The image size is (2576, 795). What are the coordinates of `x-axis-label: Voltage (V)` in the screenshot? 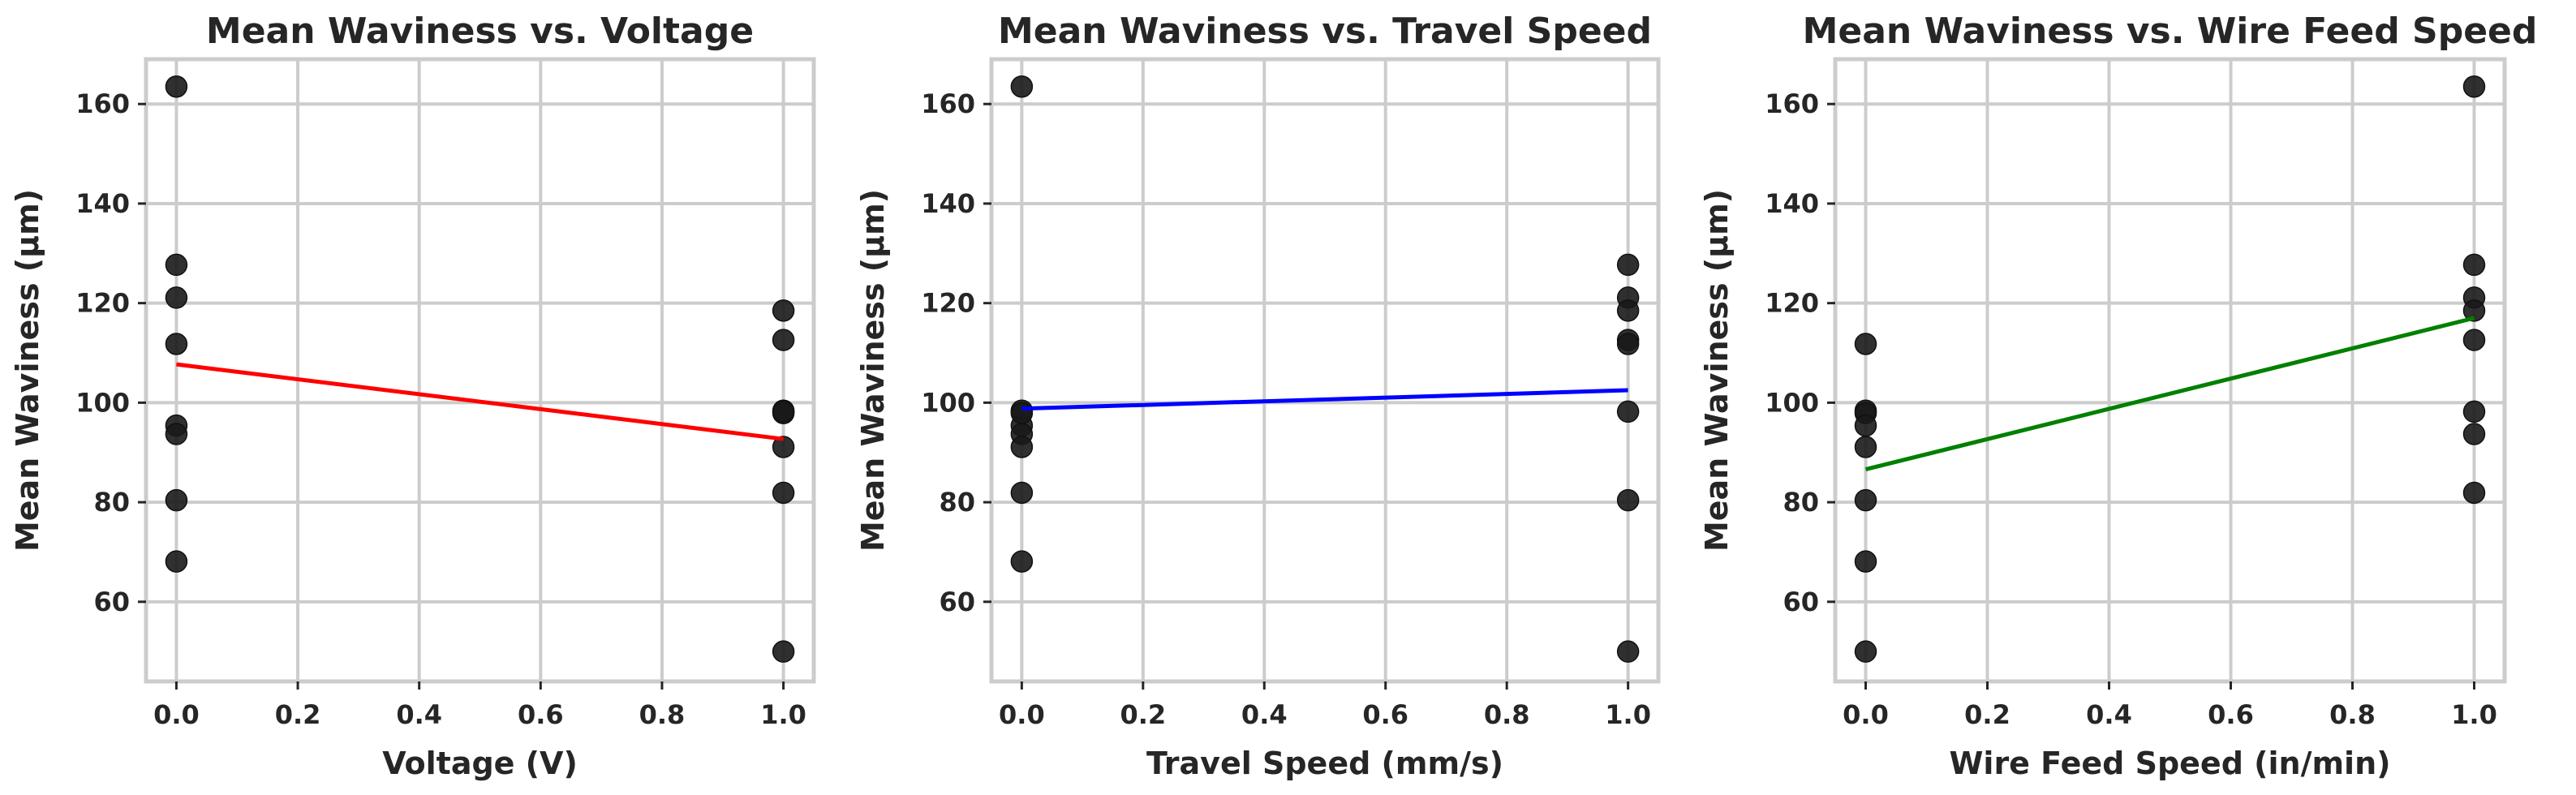 It's located at (480, 763).